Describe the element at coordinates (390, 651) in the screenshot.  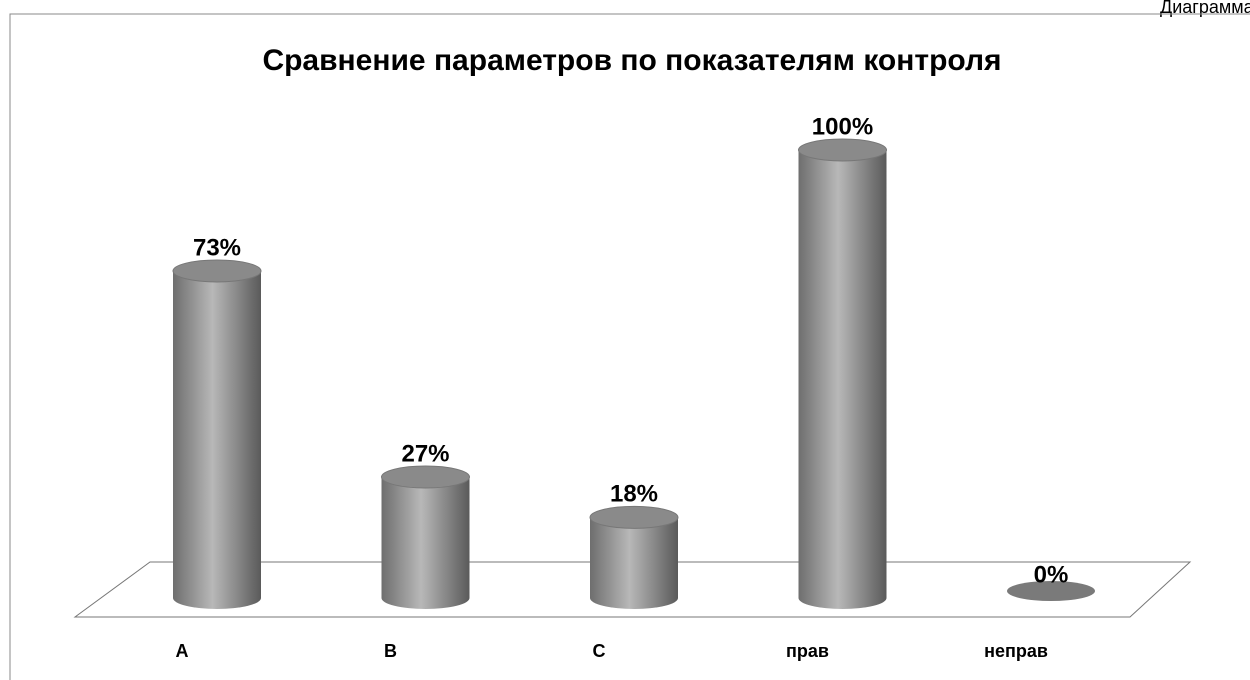
I see `x-tick-label: B` at that location.